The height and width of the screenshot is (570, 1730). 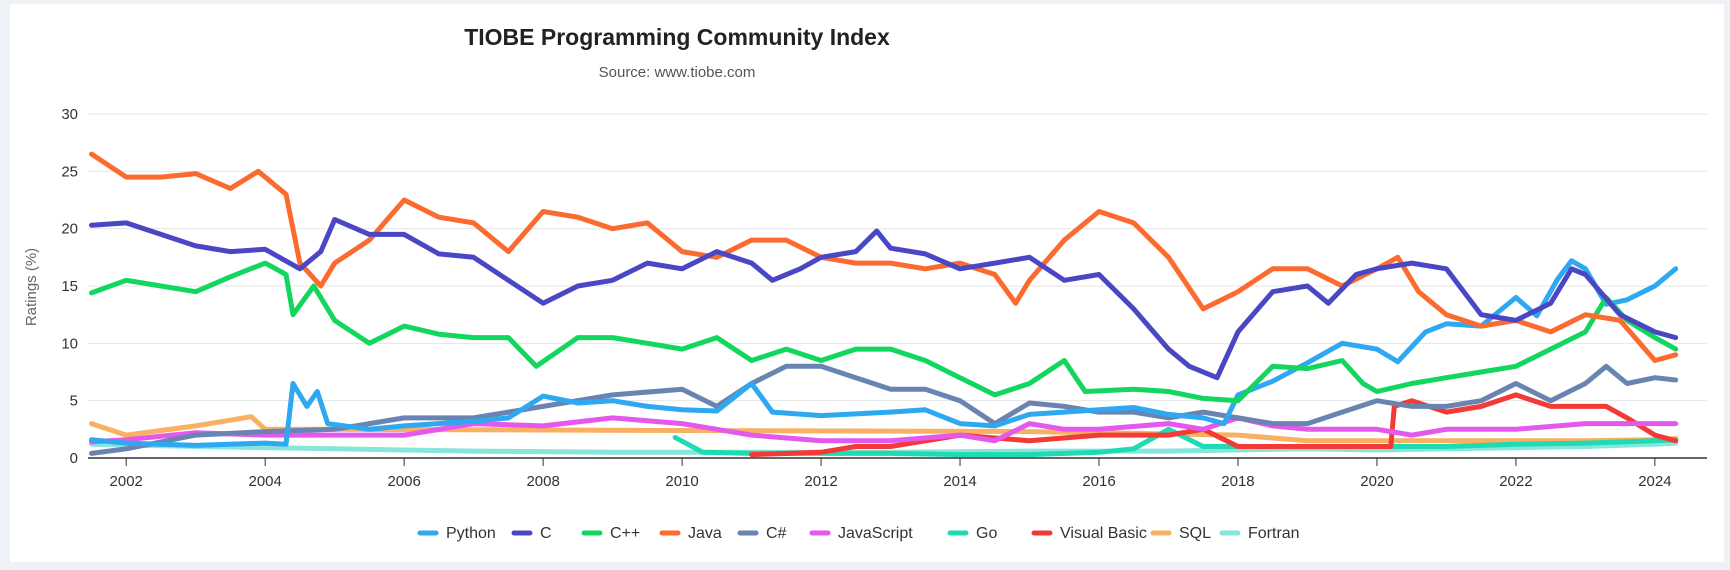 What do you see at coordinates (31, 287) in the screenshot?
I see `y-axis-label: Ratings (%)` at bounding box center [31, 287].